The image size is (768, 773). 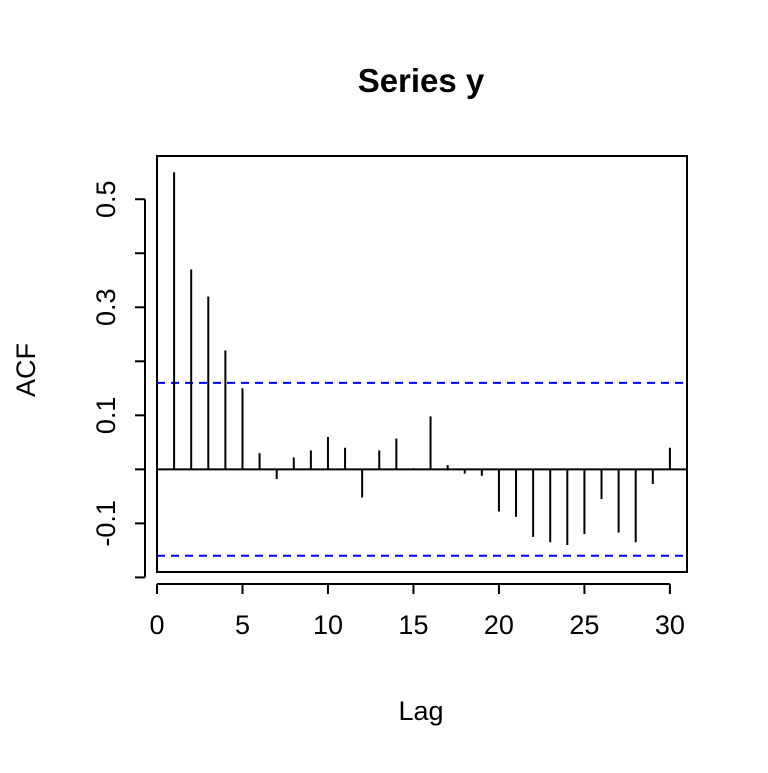 I want to click on x-tick-label-10: 10, so click(x=328, y=625).